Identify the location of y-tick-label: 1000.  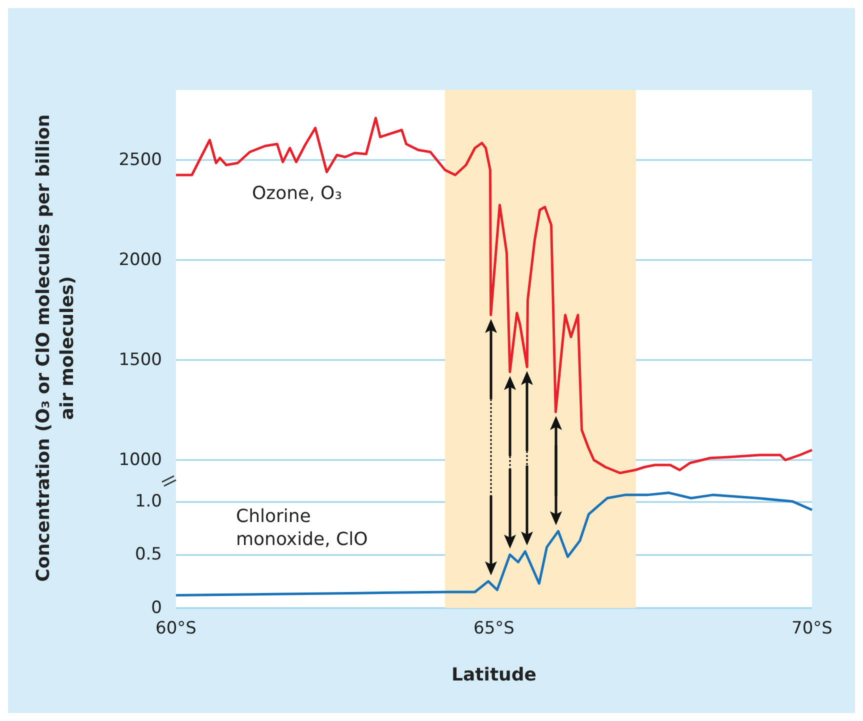
(140, 460).